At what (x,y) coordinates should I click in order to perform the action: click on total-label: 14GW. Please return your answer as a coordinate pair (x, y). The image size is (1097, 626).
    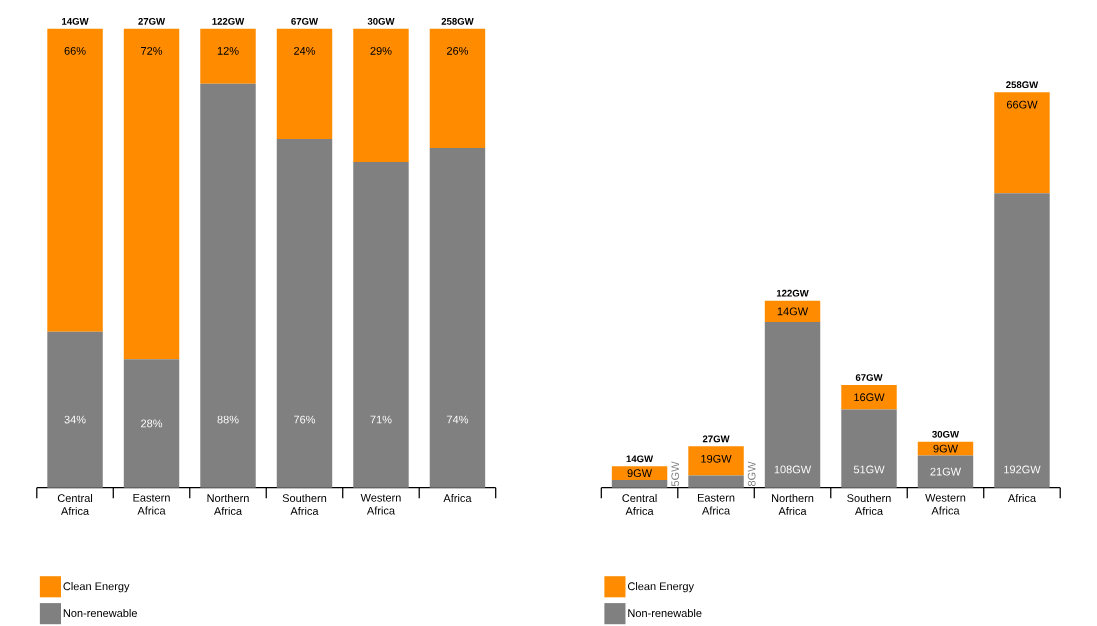
    Looking at the image, I should click on (640, 459).